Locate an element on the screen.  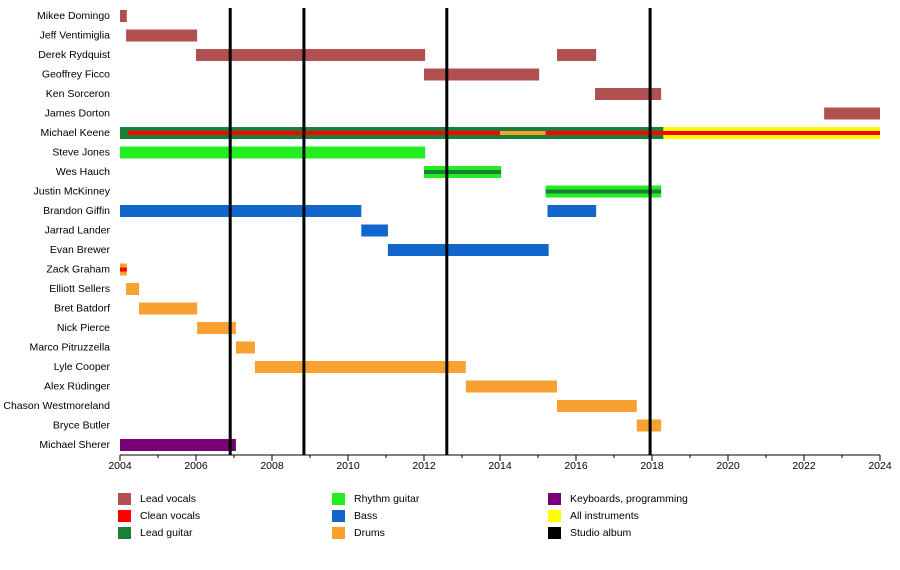
member-name: Elliott Sellers is located at coordinates (79, 289).